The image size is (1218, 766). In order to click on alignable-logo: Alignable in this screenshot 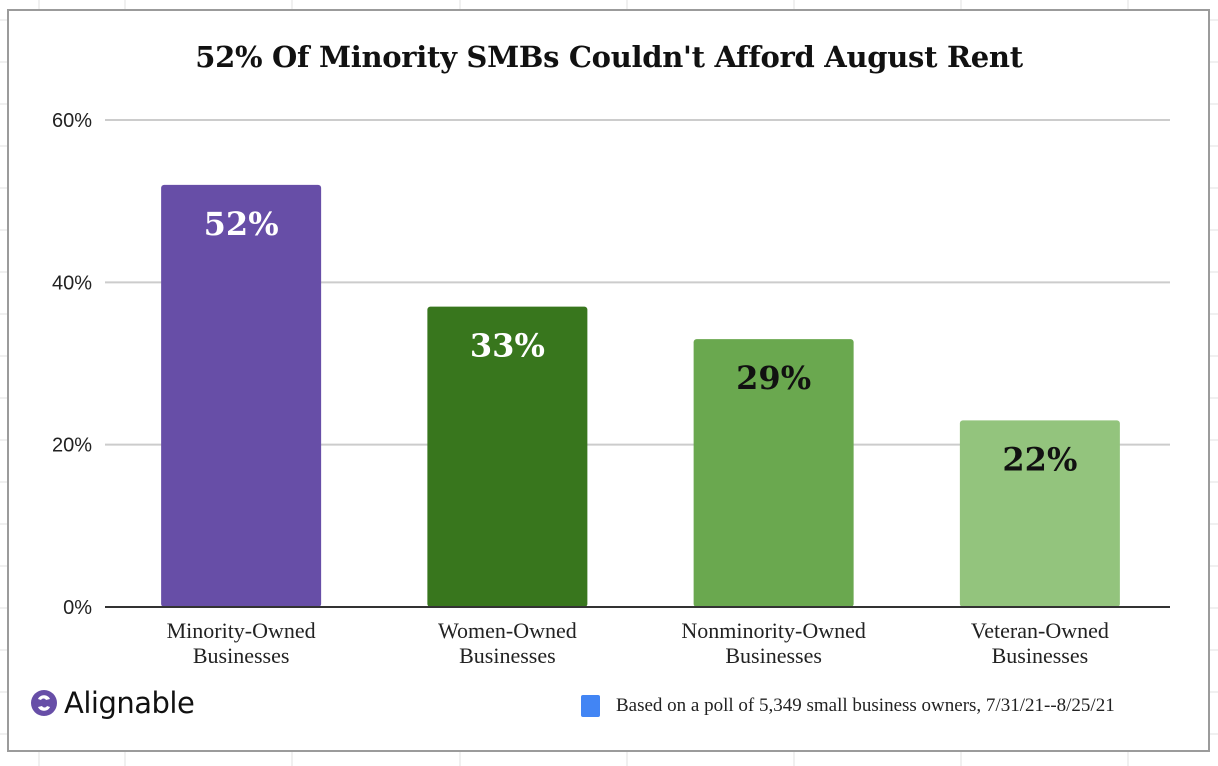, I will do `click(112, 703)`.